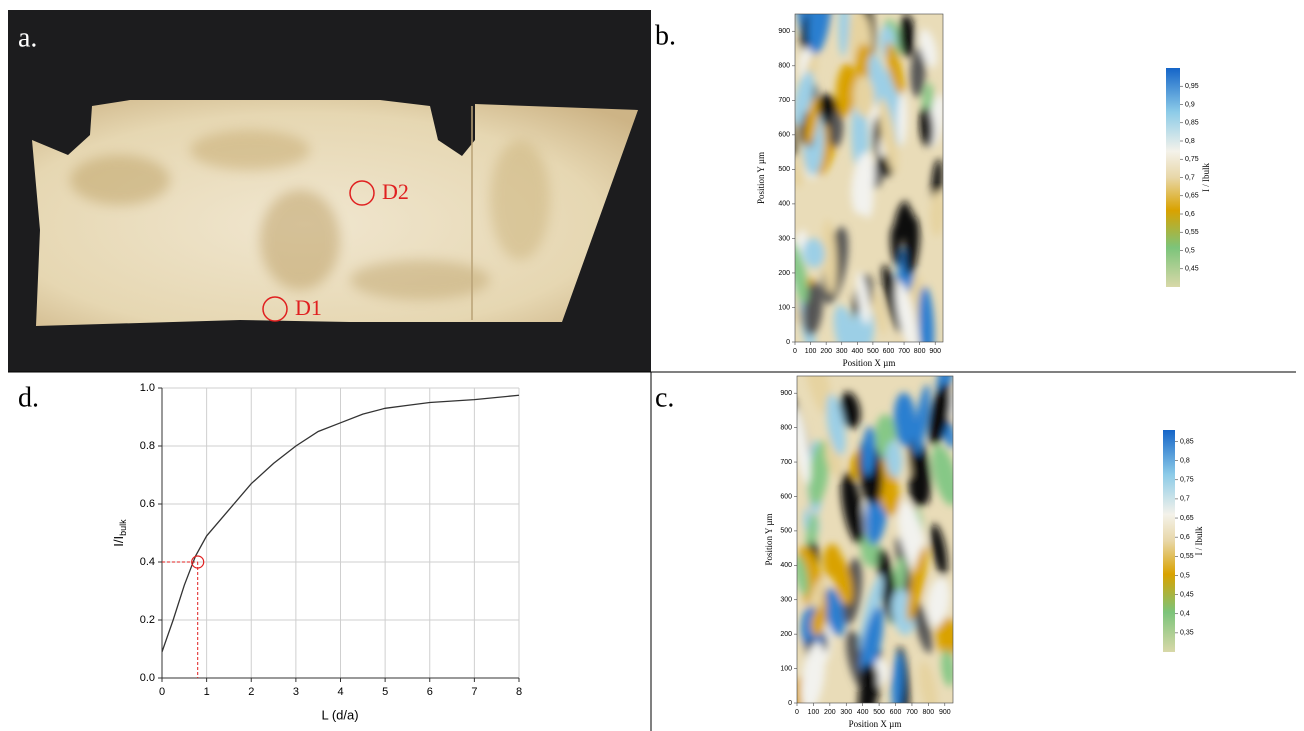 The width and height of the screenshot is (1304, 731). I want to click on spot-circle, so click(275, 309).